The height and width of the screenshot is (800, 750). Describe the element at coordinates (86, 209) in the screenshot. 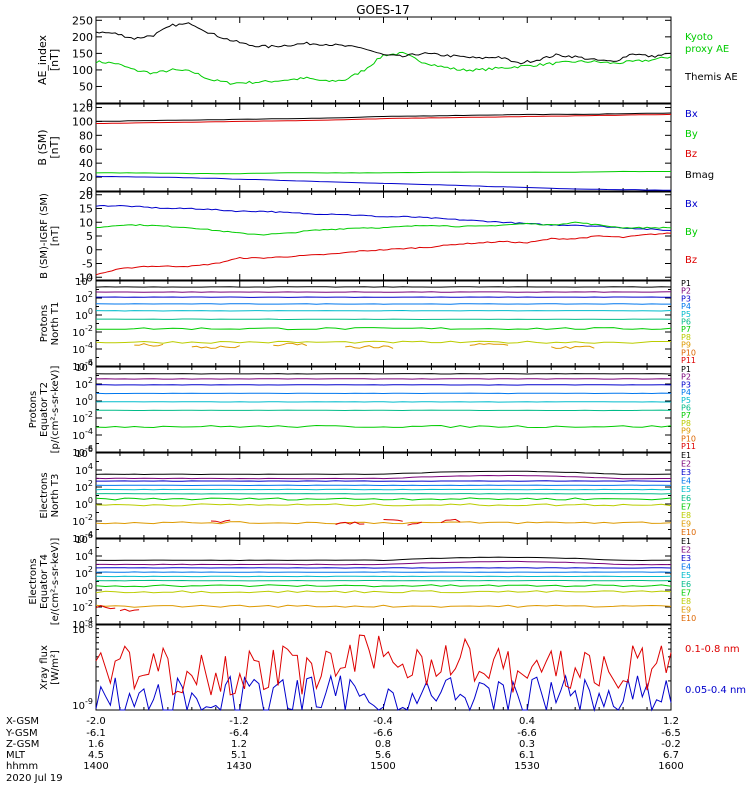

I see `y-tick-label: 15` at that location.